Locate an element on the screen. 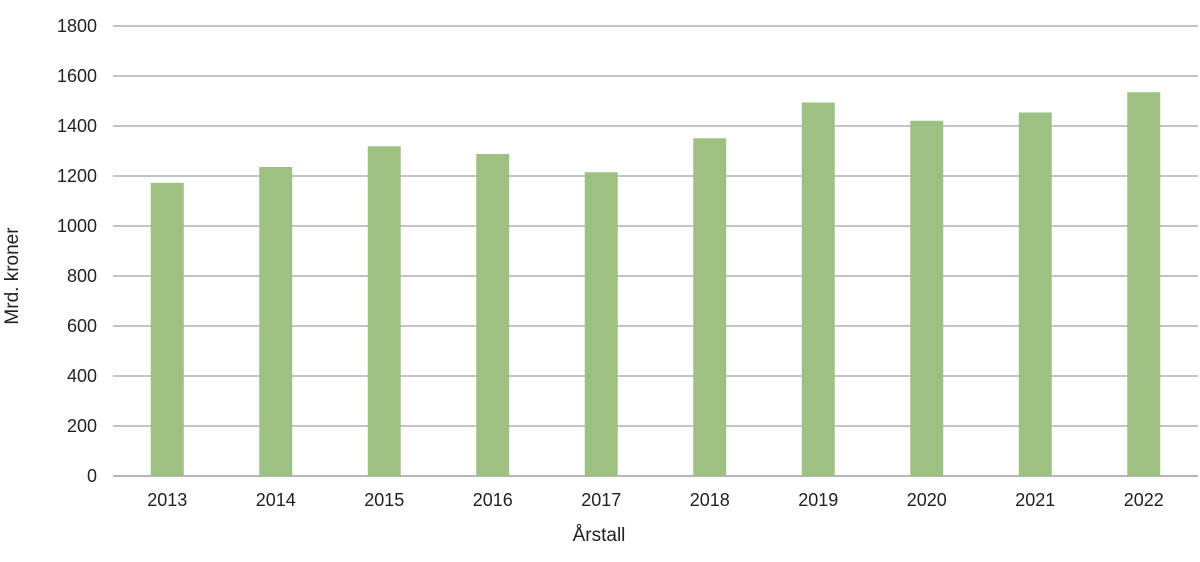 The width and height of the screenshot is (1200, 562). bar-2018 is located at coordinates (710, 307).